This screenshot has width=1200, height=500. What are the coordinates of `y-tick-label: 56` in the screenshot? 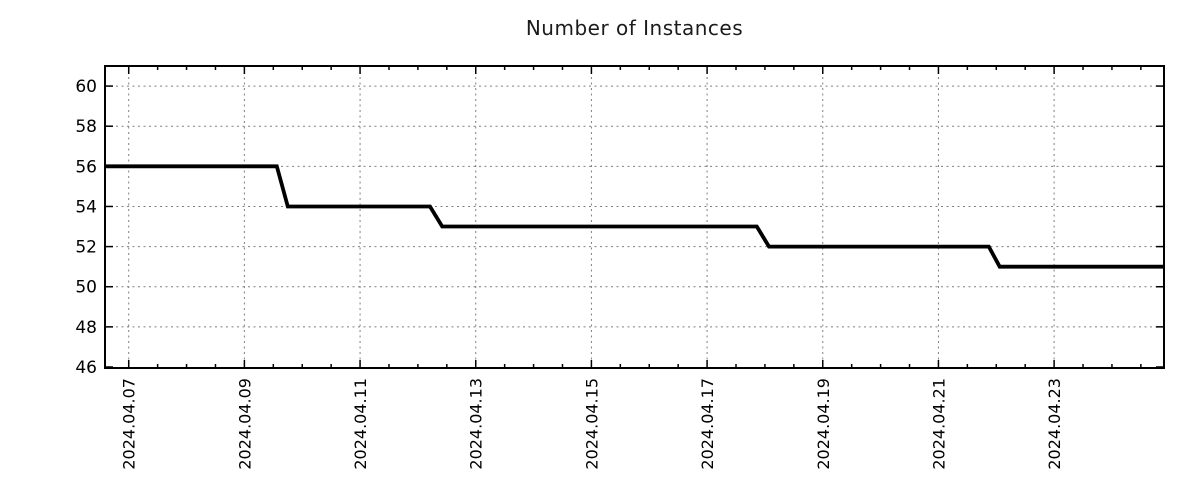 It's located at (86, 167).